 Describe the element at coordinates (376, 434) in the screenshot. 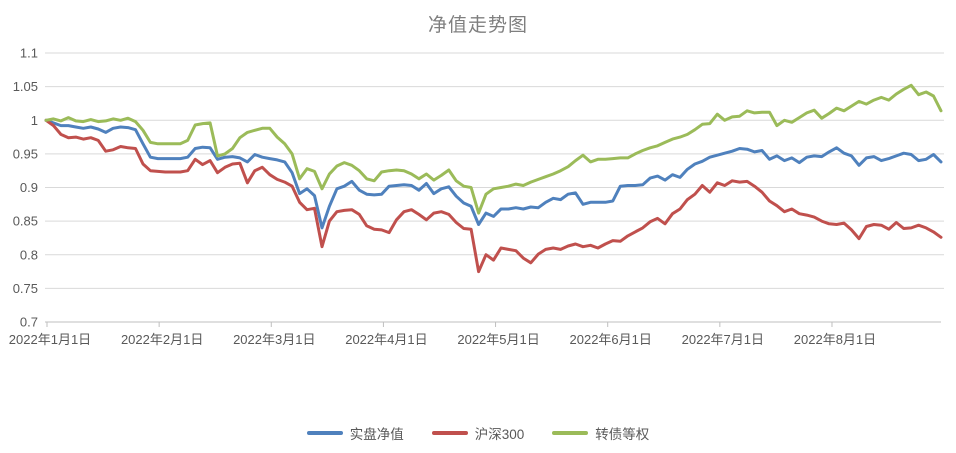

I see `legend-label: 实盘净值` at that location.